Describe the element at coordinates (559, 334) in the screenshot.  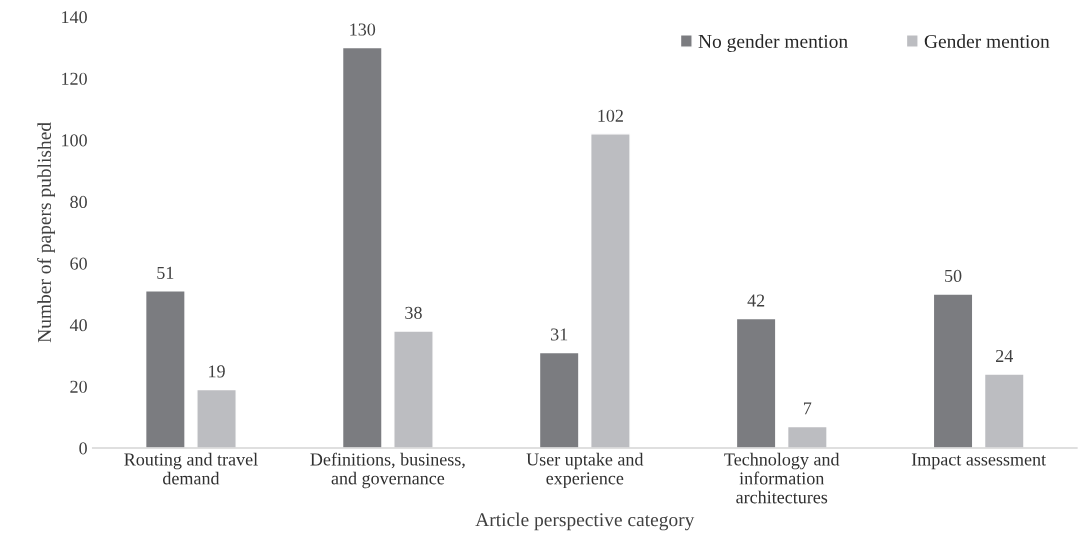
I see `data-label: 31` at that location.